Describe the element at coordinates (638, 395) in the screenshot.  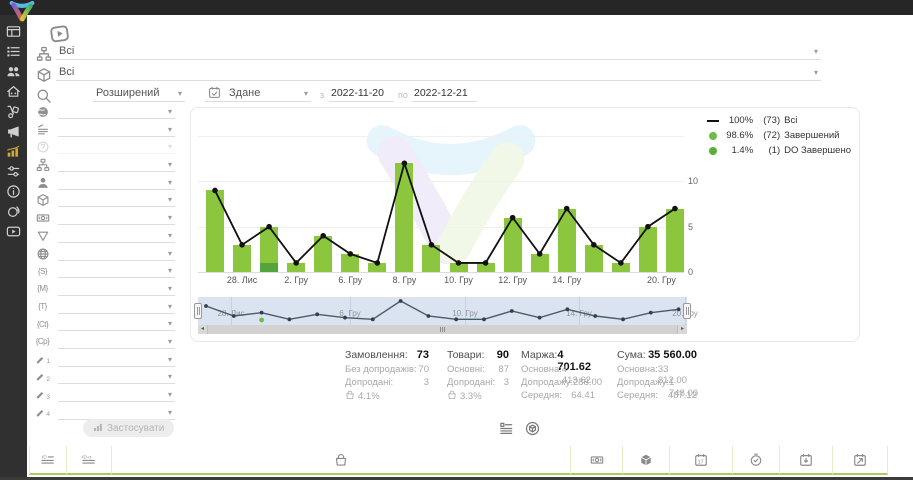
I see `stat-sublabel: Середня:` at that location.